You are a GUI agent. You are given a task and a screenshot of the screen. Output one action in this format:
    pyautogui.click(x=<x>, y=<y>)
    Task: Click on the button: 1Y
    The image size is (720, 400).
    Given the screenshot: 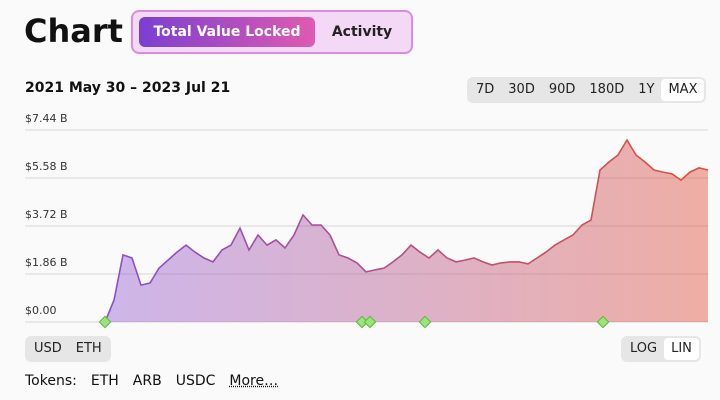 What is the action you would take?
    pyautogui.click(x=646, y=89)
    